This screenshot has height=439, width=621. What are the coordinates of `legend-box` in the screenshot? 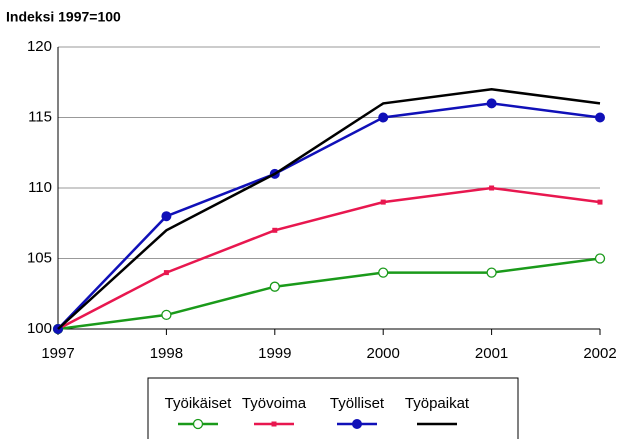 It's located at (333, 408).